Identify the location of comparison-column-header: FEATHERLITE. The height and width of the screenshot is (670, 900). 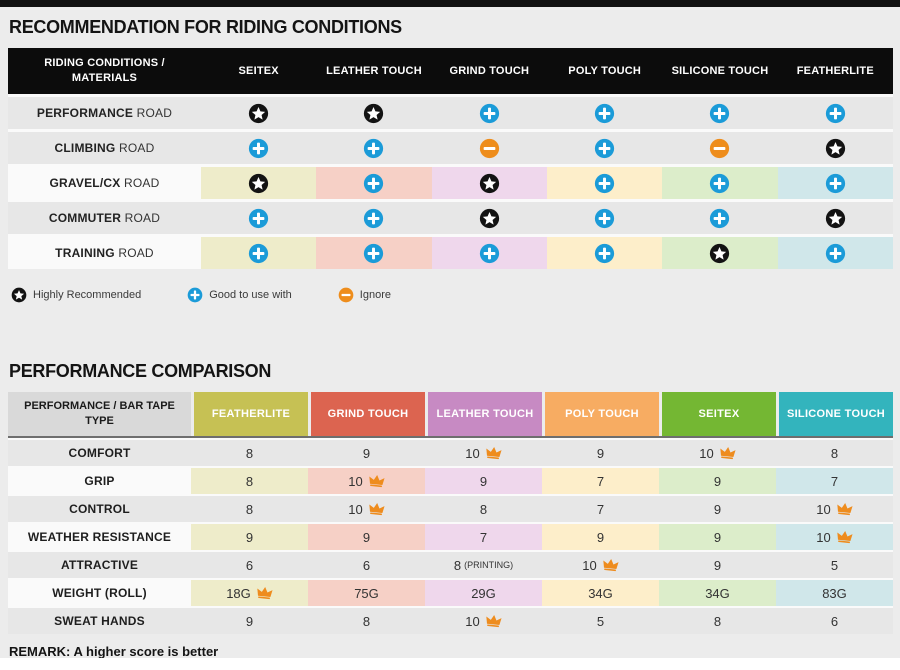
(249, 414).